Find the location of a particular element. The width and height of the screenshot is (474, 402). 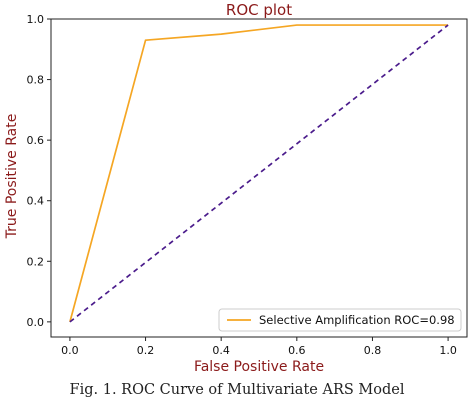

x-tick-label: 0.0 is located at coordinates (70, 350).